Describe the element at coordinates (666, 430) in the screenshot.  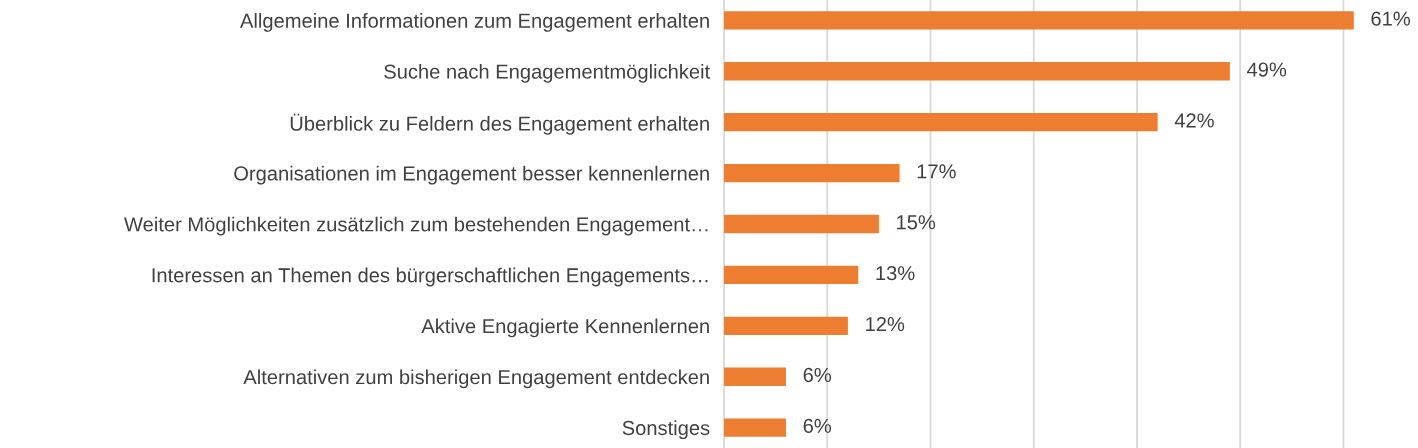
I see `y-tick-label: Sonstiges` at that location.